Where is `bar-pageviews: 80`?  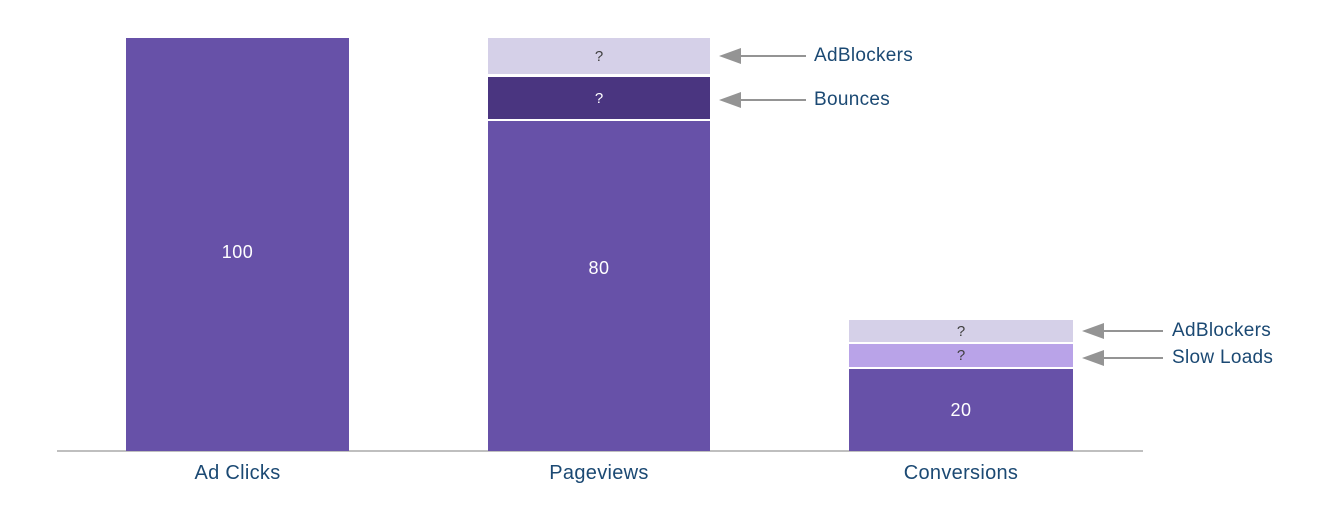
bar-pageviews: 80 is located at coordinates (599, 286).